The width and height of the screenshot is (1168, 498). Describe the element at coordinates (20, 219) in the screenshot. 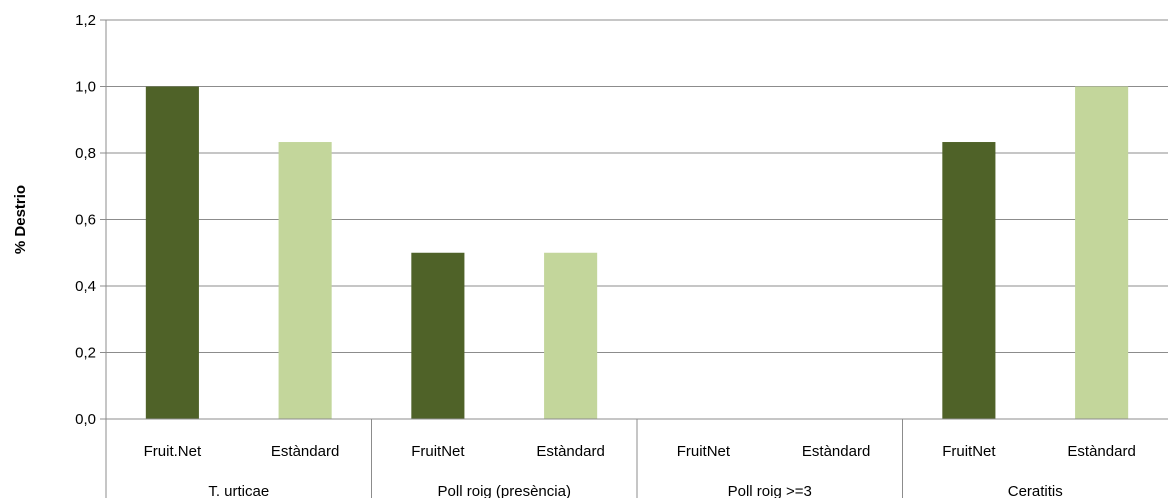

I see `y-axis-label: % Destrio` at that location.